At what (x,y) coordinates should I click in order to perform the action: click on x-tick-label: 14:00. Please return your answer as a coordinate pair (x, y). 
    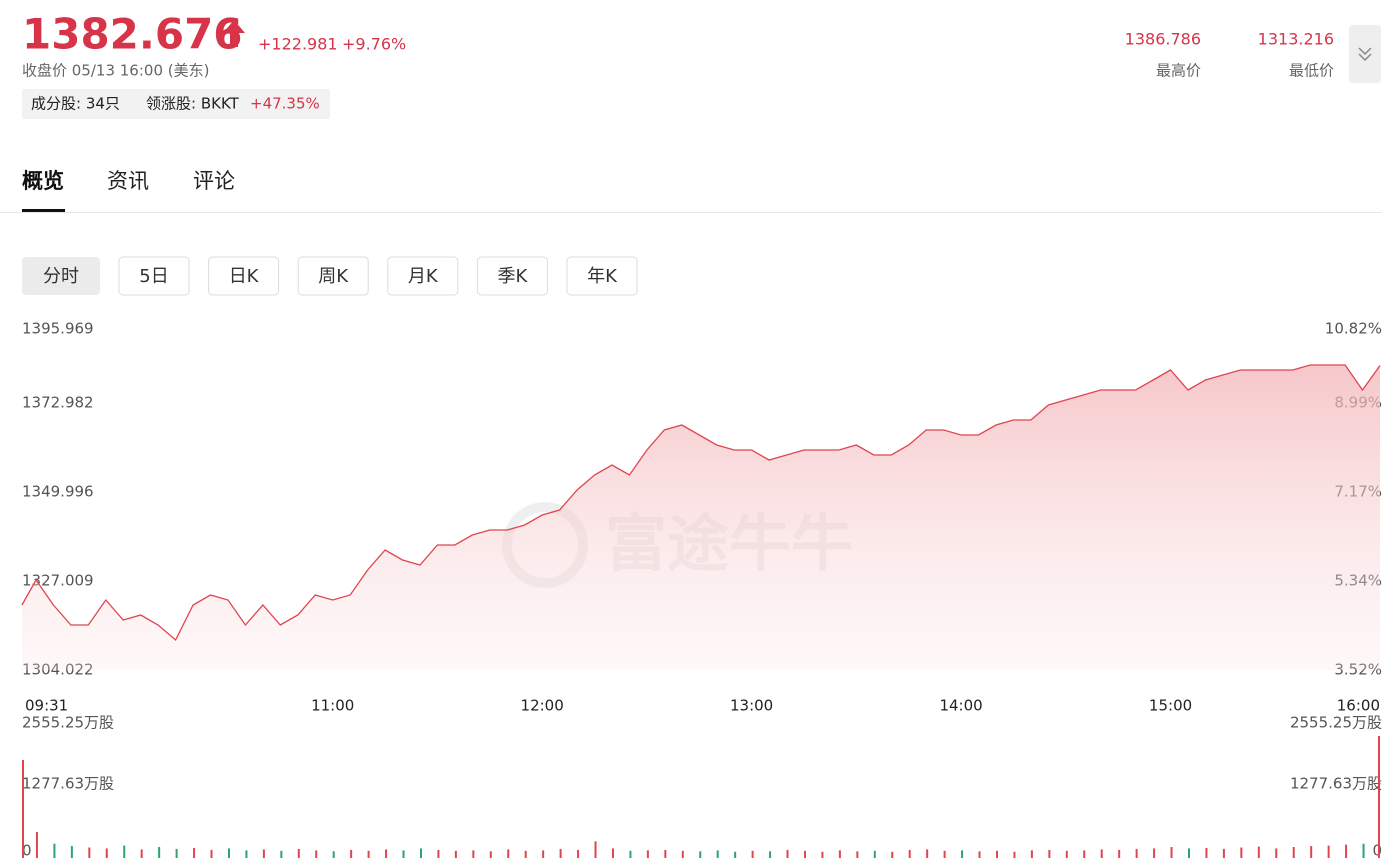
    Looking at the image, I should click on (960, 706).